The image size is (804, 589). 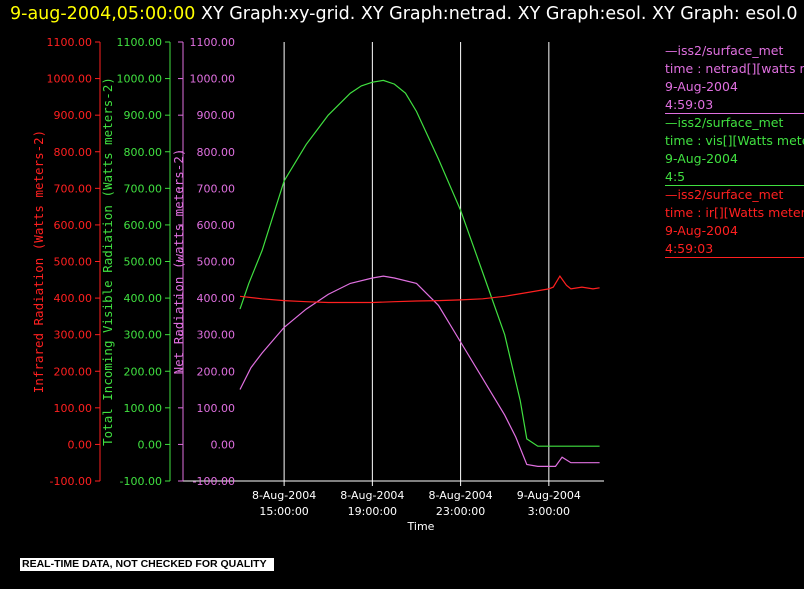 What do you see at coordinates (178, 262) in the screenshot?
I see `net-y-axis-label: Net Radiation (watts meters-2)` at bounding box center [178, 262].